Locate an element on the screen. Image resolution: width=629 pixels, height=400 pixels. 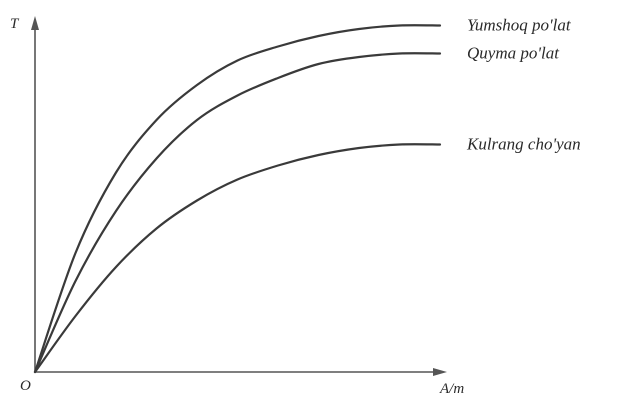
x-axis-arrow is located at coordinates (440, 372).